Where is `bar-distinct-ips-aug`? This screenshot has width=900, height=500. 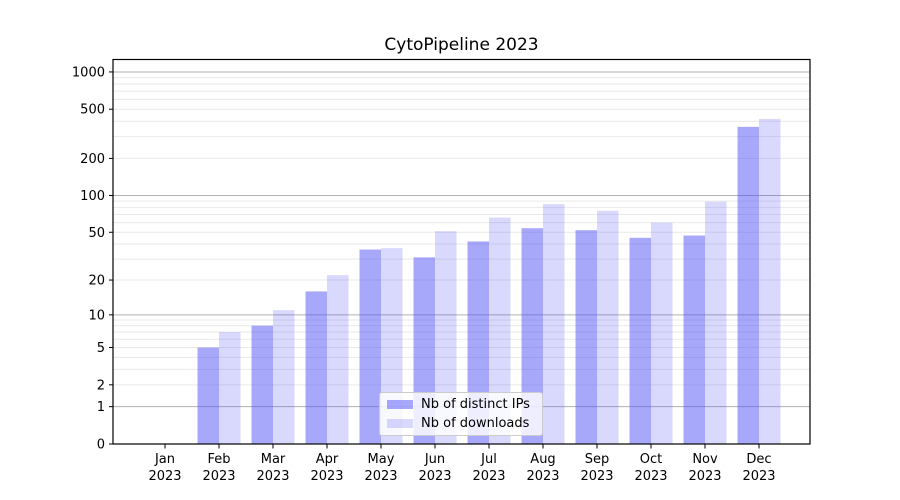 bar-distinct-ips-aug is located at coordinates (532, 336).